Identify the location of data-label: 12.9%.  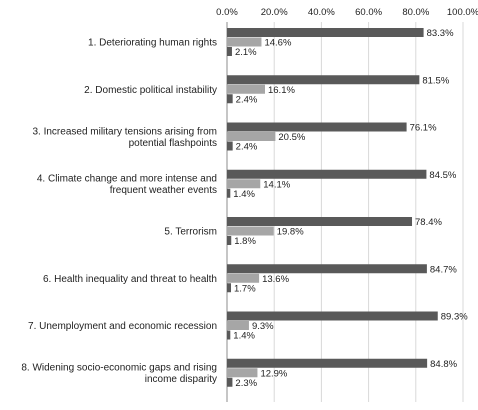
(273, 373).